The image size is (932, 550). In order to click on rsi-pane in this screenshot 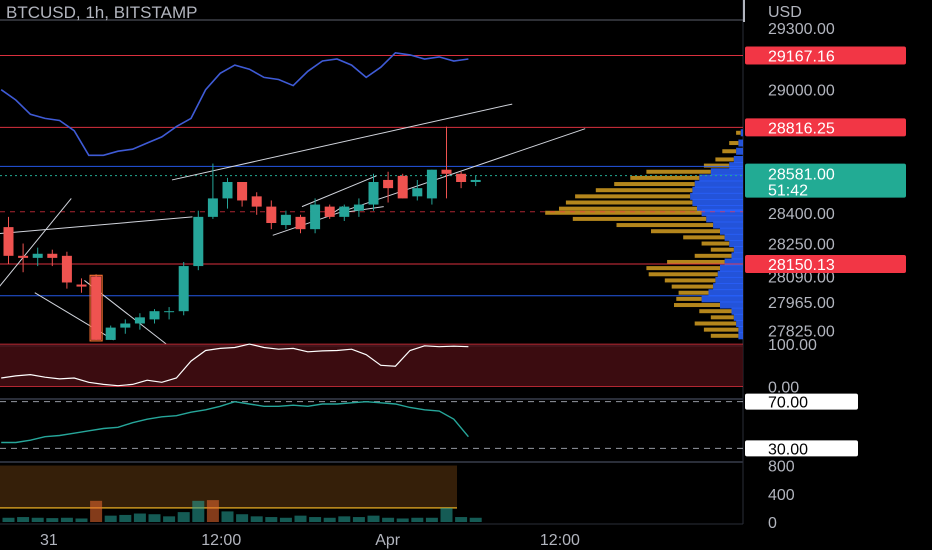, I will do `click(371, 424)`.